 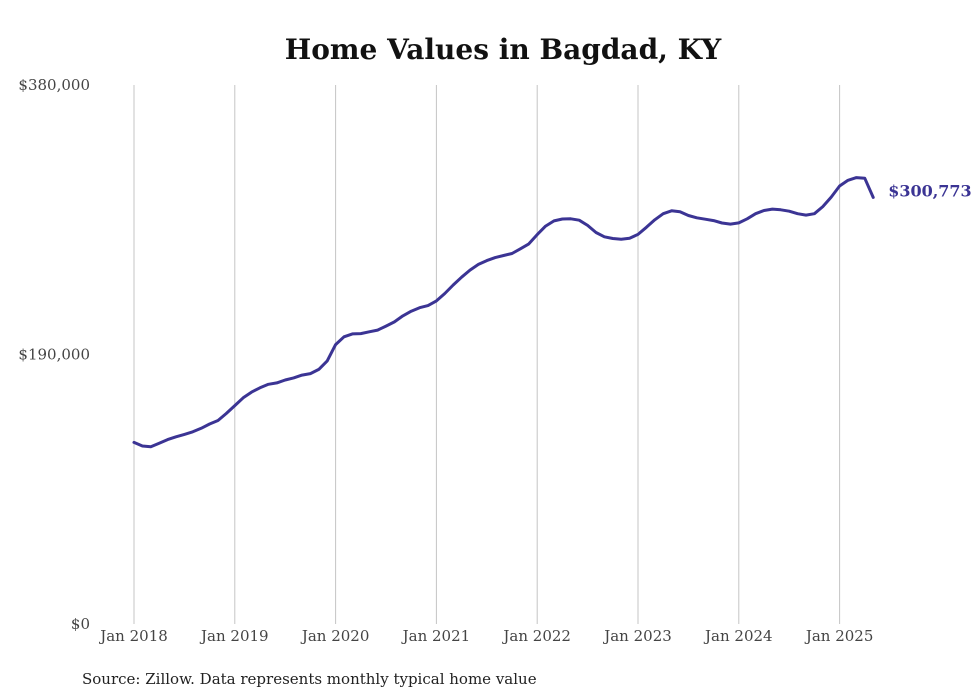 I want to click on x-tick-label: Jan 2024, so click(x=738, y=636).